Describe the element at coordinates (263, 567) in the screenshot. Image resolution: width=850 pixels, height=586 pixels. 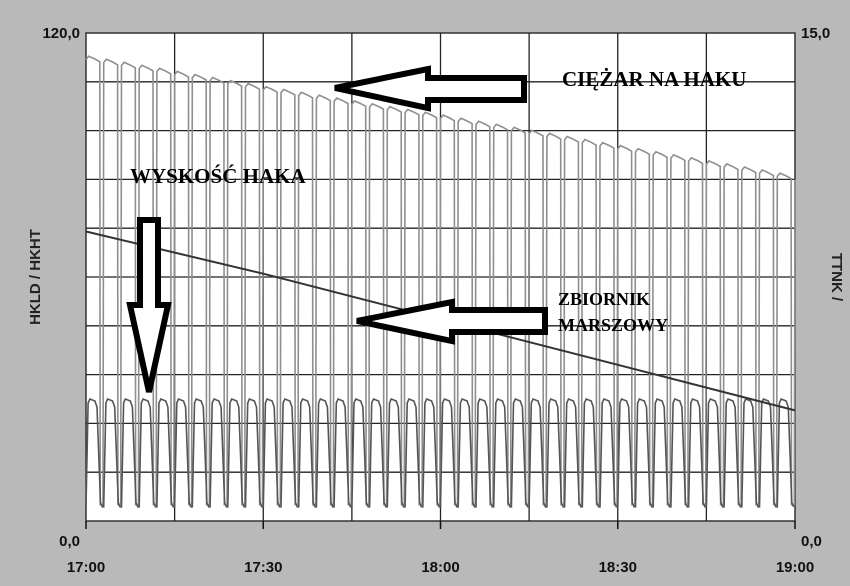
I see `x-tick-label: 17:30` at that location.